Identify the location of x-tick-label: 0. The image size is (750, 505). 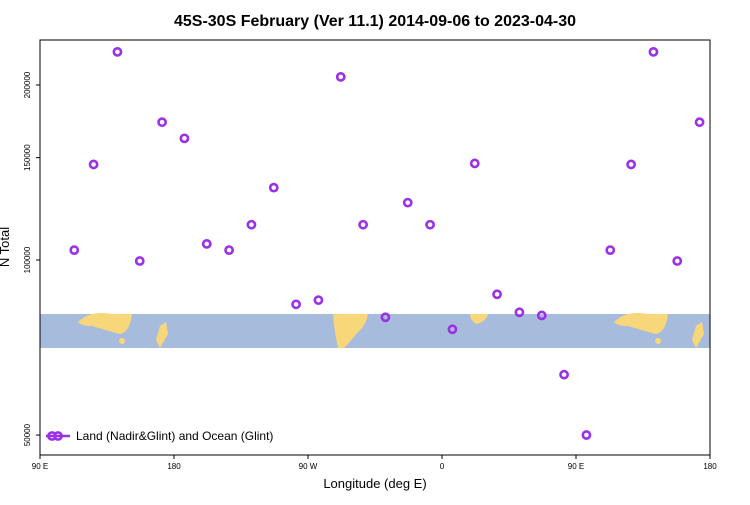
(442, 466).